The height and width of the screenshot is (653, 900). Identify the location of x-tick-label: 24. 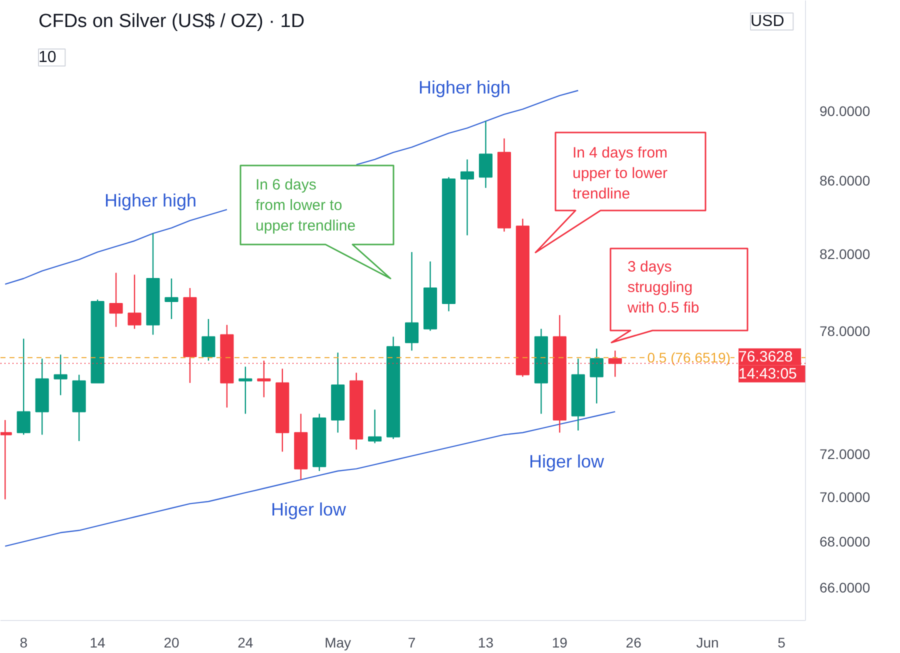
(246, 642).